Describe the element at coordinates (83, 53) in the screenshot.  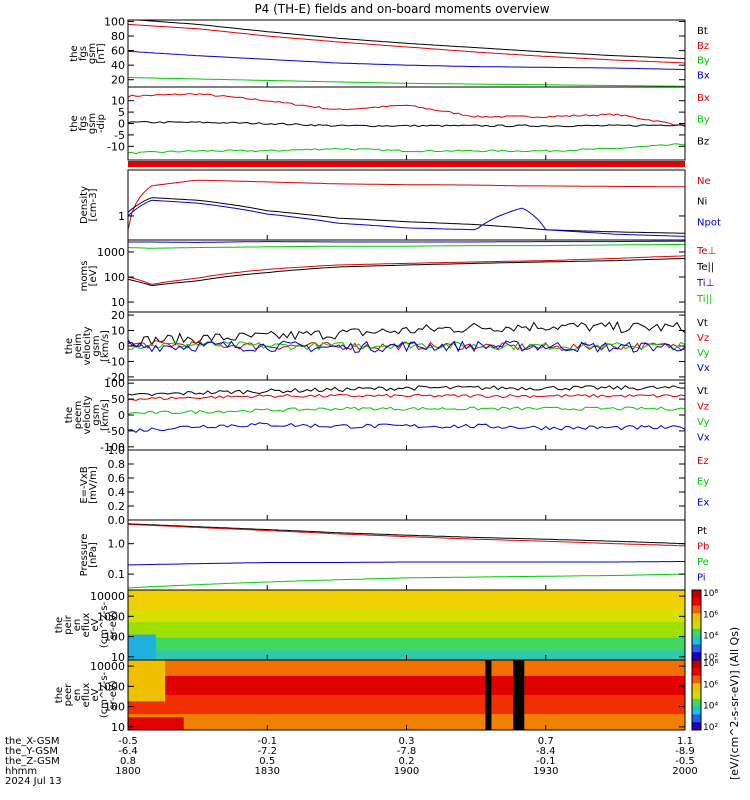
I see `y-axis-label: fgs` at that location.